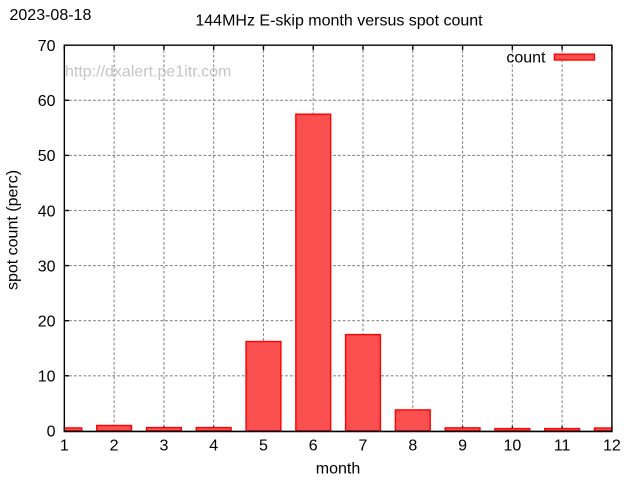  Describe the element at coordinates (47, 46) in the screenshot. I see `svg-text: 70` at that location.